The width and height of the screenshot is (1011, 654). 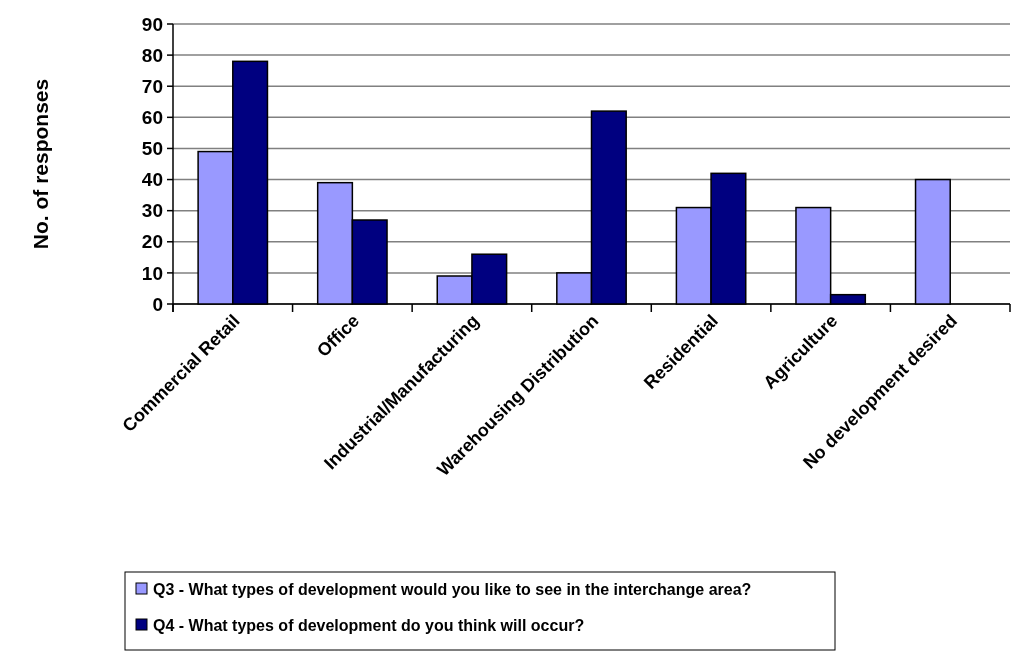 I want to click on y-tick-label: 0, so click(x=157, y=304).